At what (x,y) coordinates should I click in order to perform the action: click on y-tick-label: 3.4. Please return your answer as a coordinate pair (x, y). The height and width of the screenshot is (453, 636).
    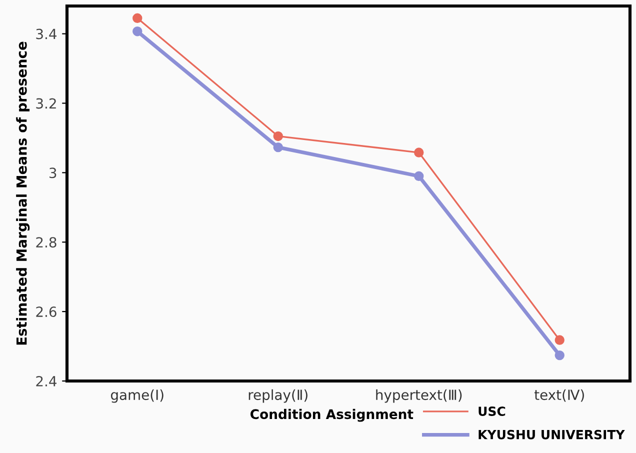
    Looking at the image, I should click on (46, 34).